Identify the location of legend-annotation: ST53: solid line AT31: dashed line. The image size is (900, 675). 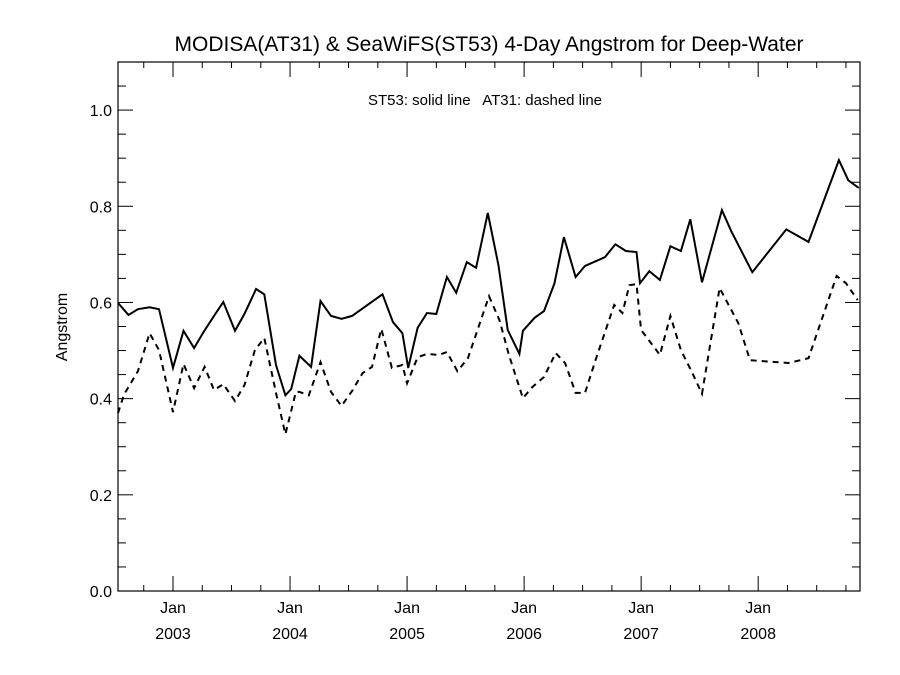
(485, 100).